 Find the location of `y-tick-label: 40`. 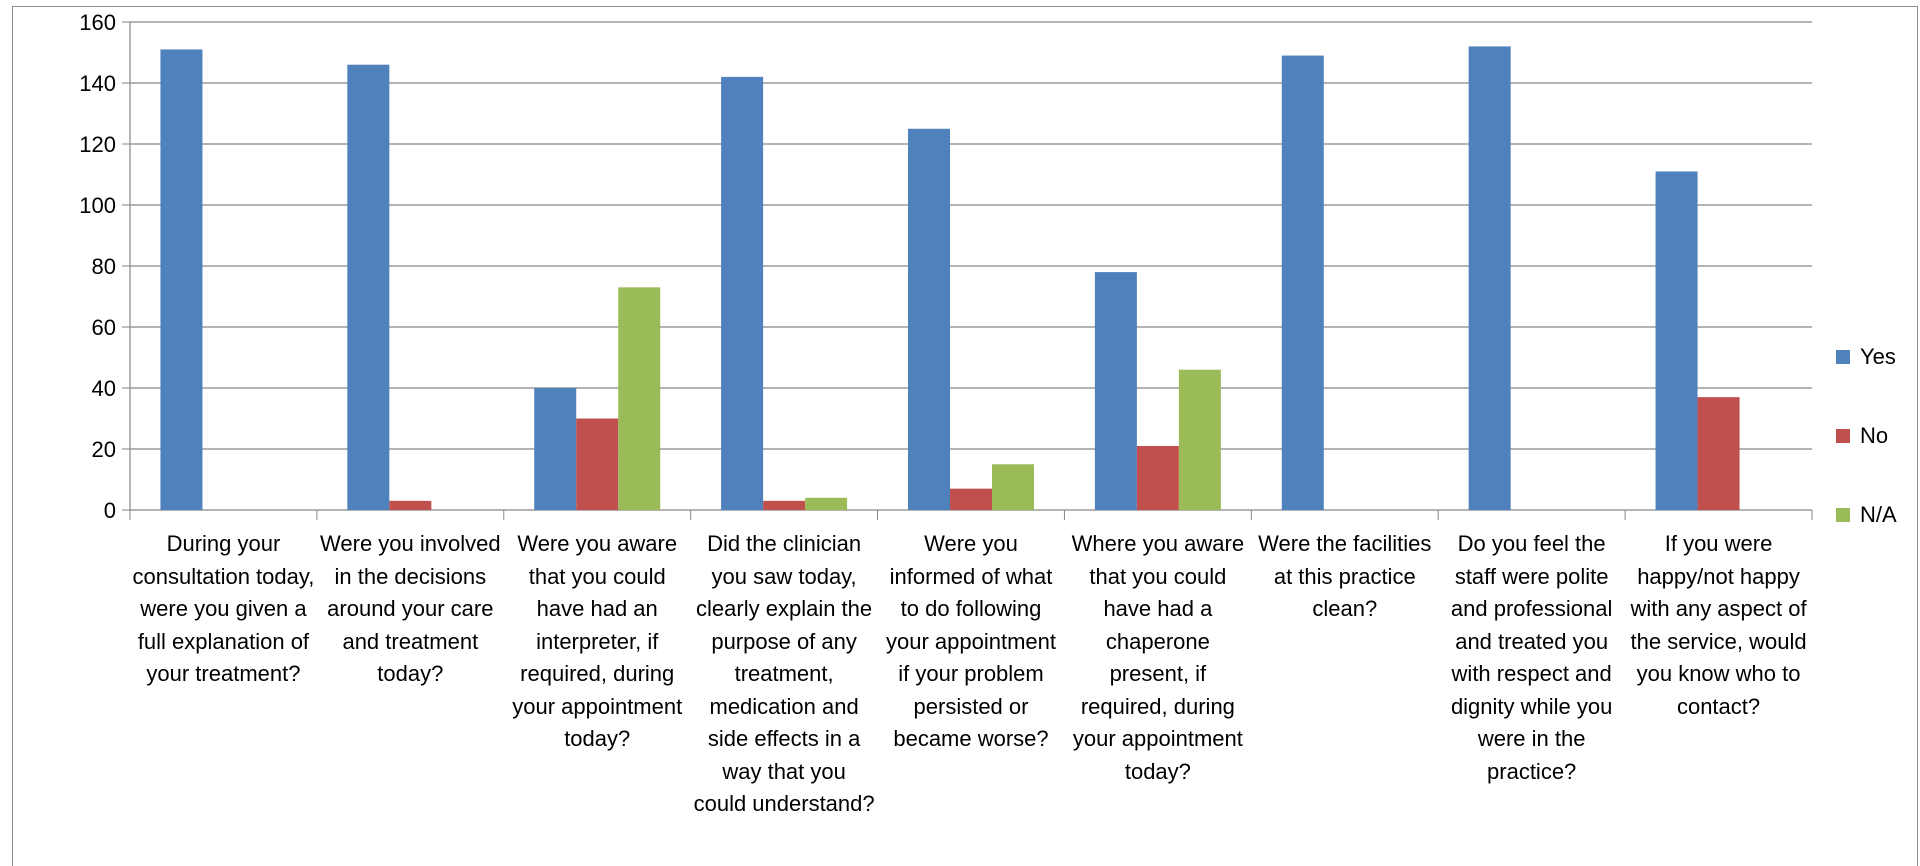

y-tick-label: 40 is located at coordinates (104, 388).